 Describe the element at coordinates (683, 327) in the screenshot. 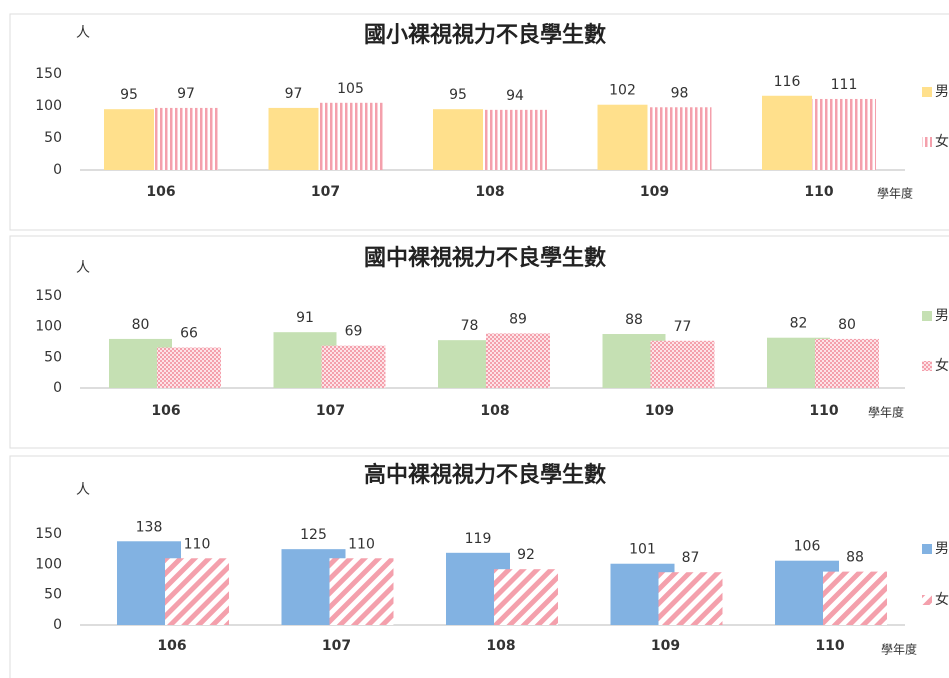

I see `data-label: 77` at that location.